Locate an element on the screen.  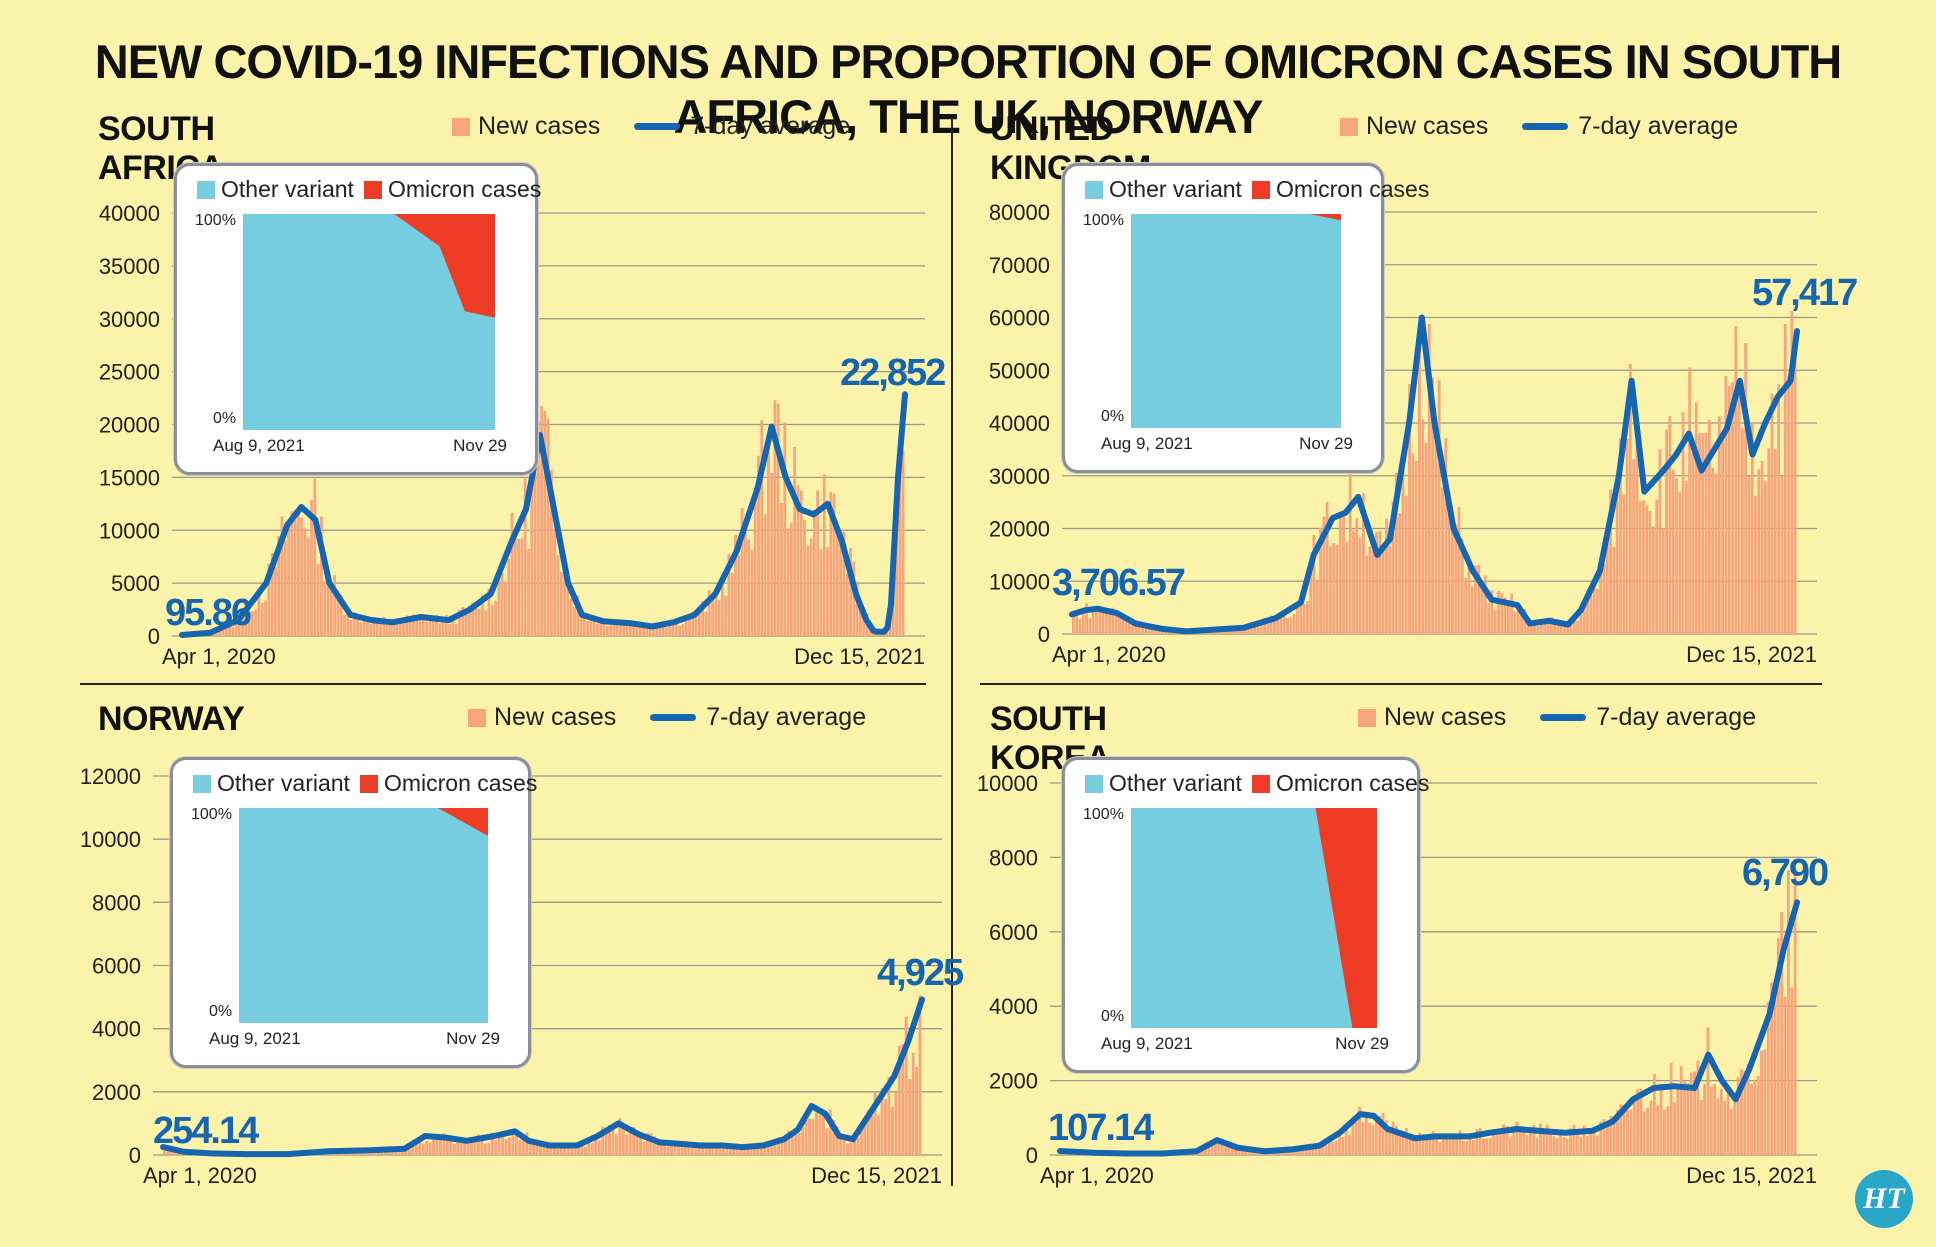
end-value-label: 22,852 is located at coordinates (892, 373).